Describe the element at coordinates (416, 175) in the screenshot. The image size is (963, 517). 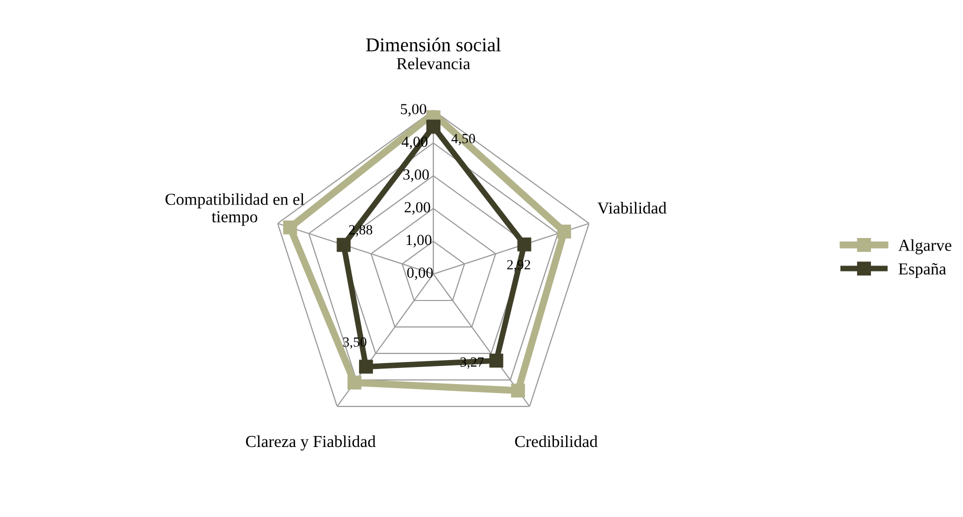
I see `y-tick-label: 3,00` at that location.